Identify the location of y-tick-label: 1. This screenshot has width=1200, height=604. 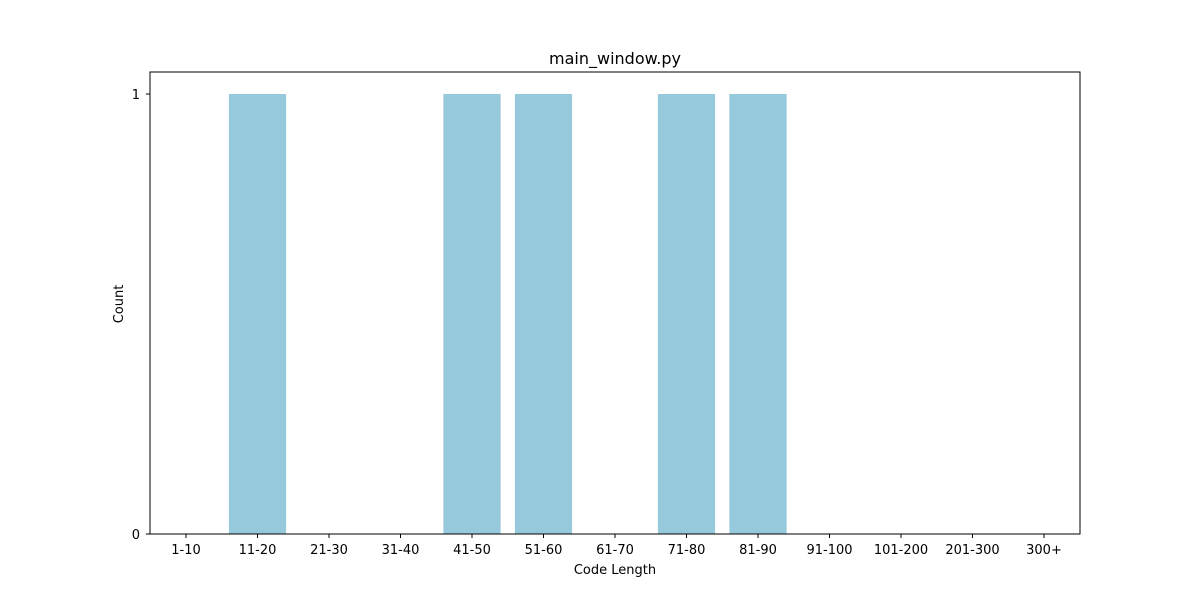
(136, 95).